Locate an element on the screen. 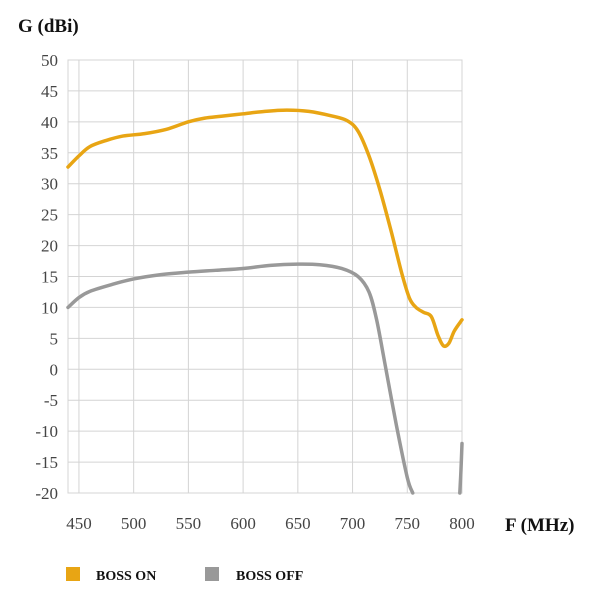 This screenshot has width=600, height=600. y-tick-label: 30 is located at coordinates (49, 184).